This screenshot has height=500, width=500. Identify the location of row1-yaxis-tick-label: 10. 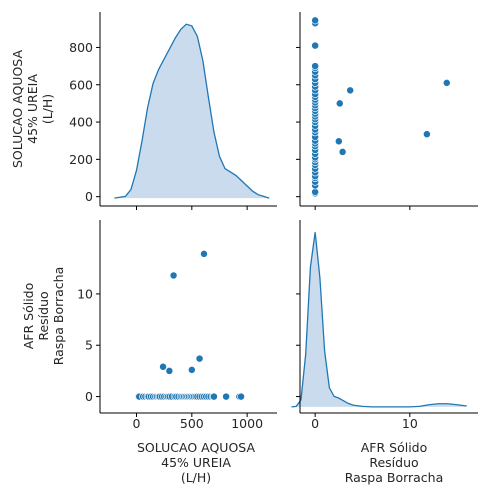
(85, 293).